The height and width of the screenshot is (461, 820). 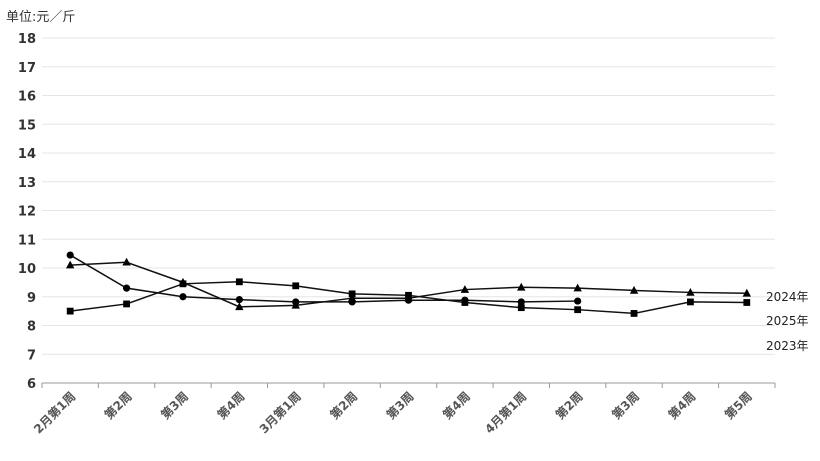 I want to click on y-tick-label: 14, so click(x=27, y=154).